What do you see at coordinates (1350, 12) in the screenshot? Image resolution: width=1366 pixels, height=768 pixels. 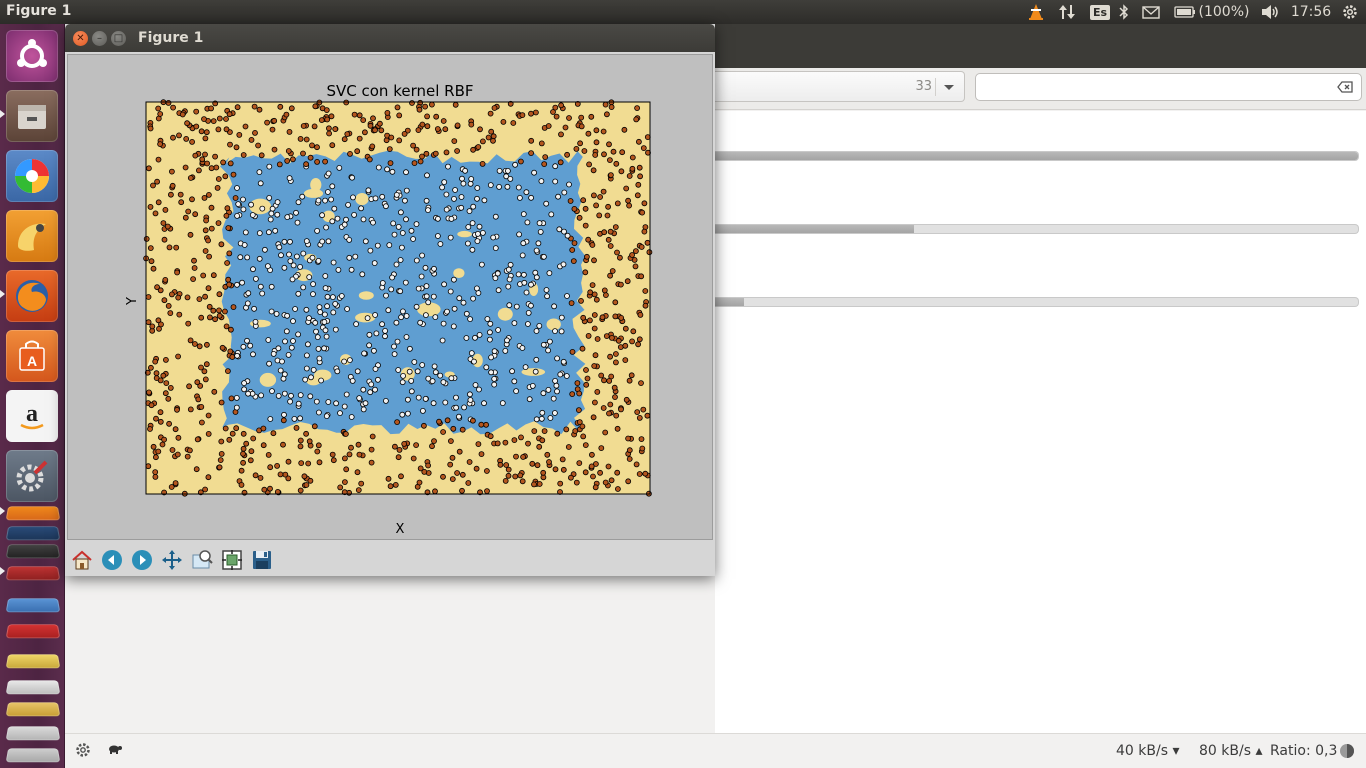 I see `power-gear-icon` at bounding box center [1350, 12].